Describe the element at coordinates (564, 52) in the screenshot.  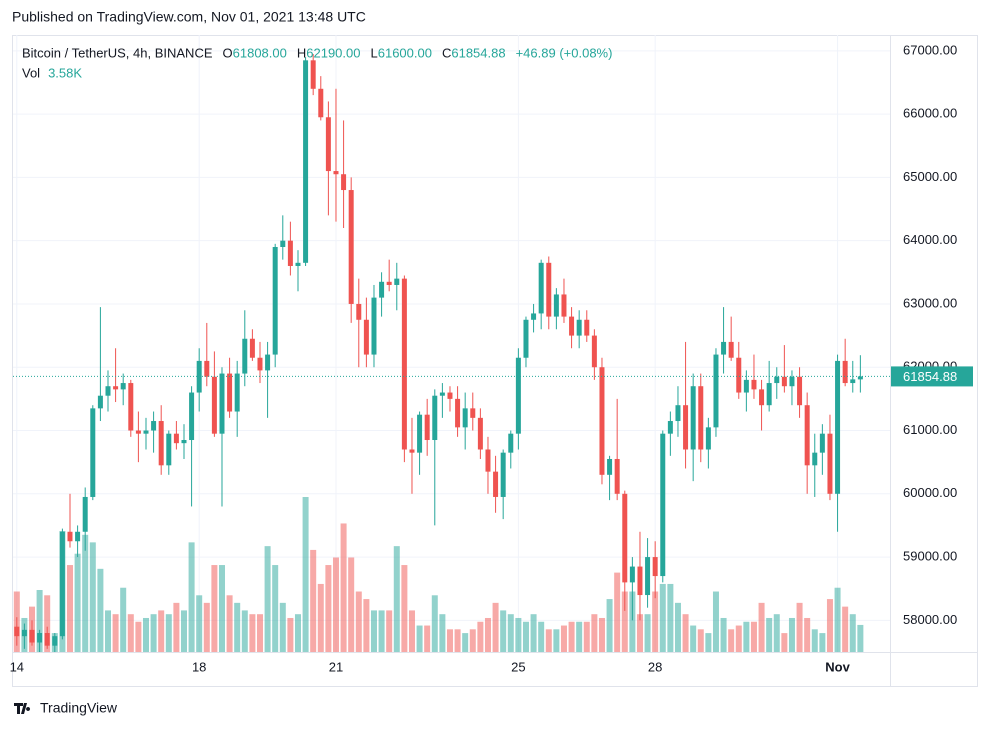
I see `legend-change: +46.89 (+0.08%)` at that location.